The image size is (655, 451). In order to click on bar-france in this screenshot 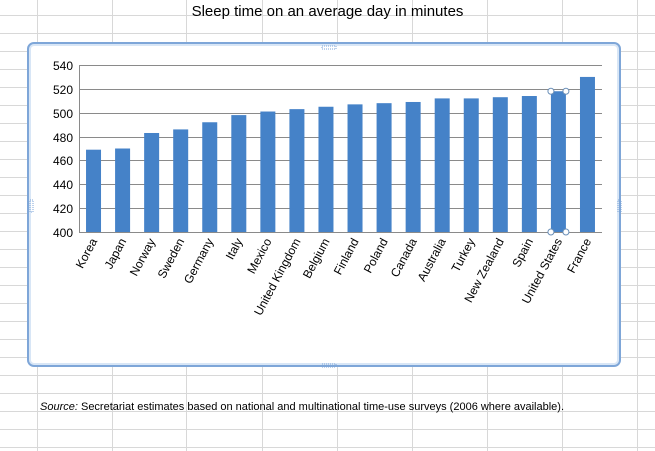, I will do `click(587, 154)`.